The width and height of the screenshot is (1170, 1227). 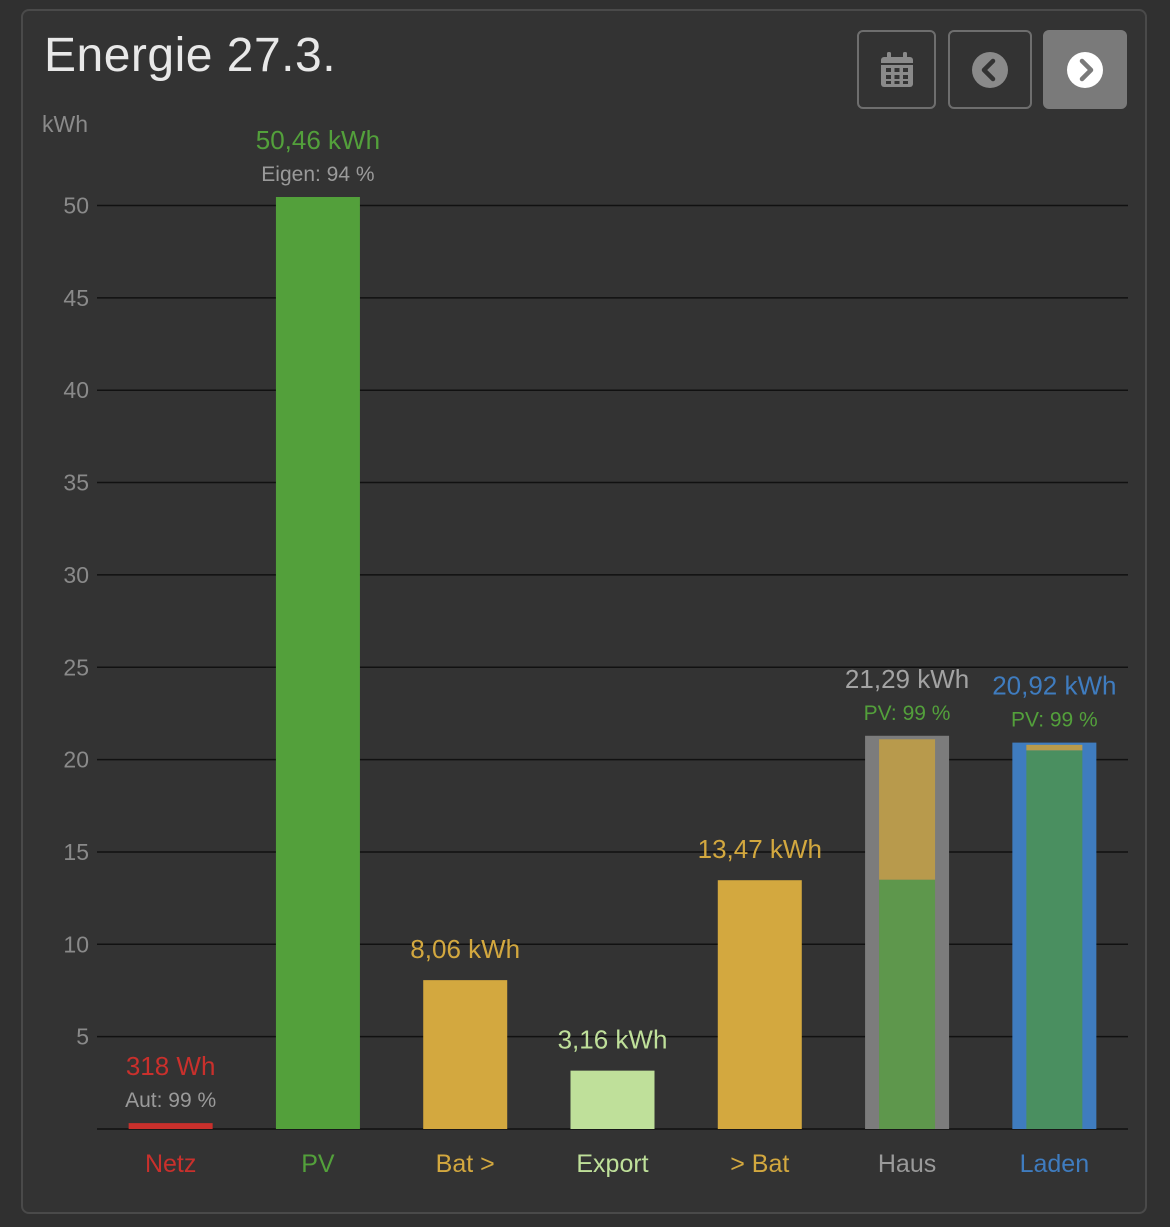 I want to click on data-sublabel: Aut: 99 %, so click(x=170, y=1100).